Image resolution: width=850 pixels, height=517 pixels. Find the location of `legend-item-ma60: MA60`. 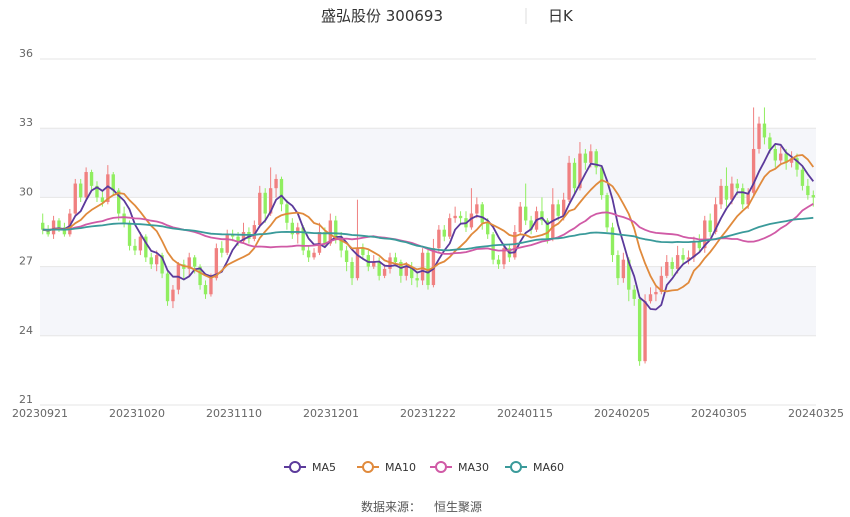

legend-item-ma60: MA60 is located at coordinates (534, 467).